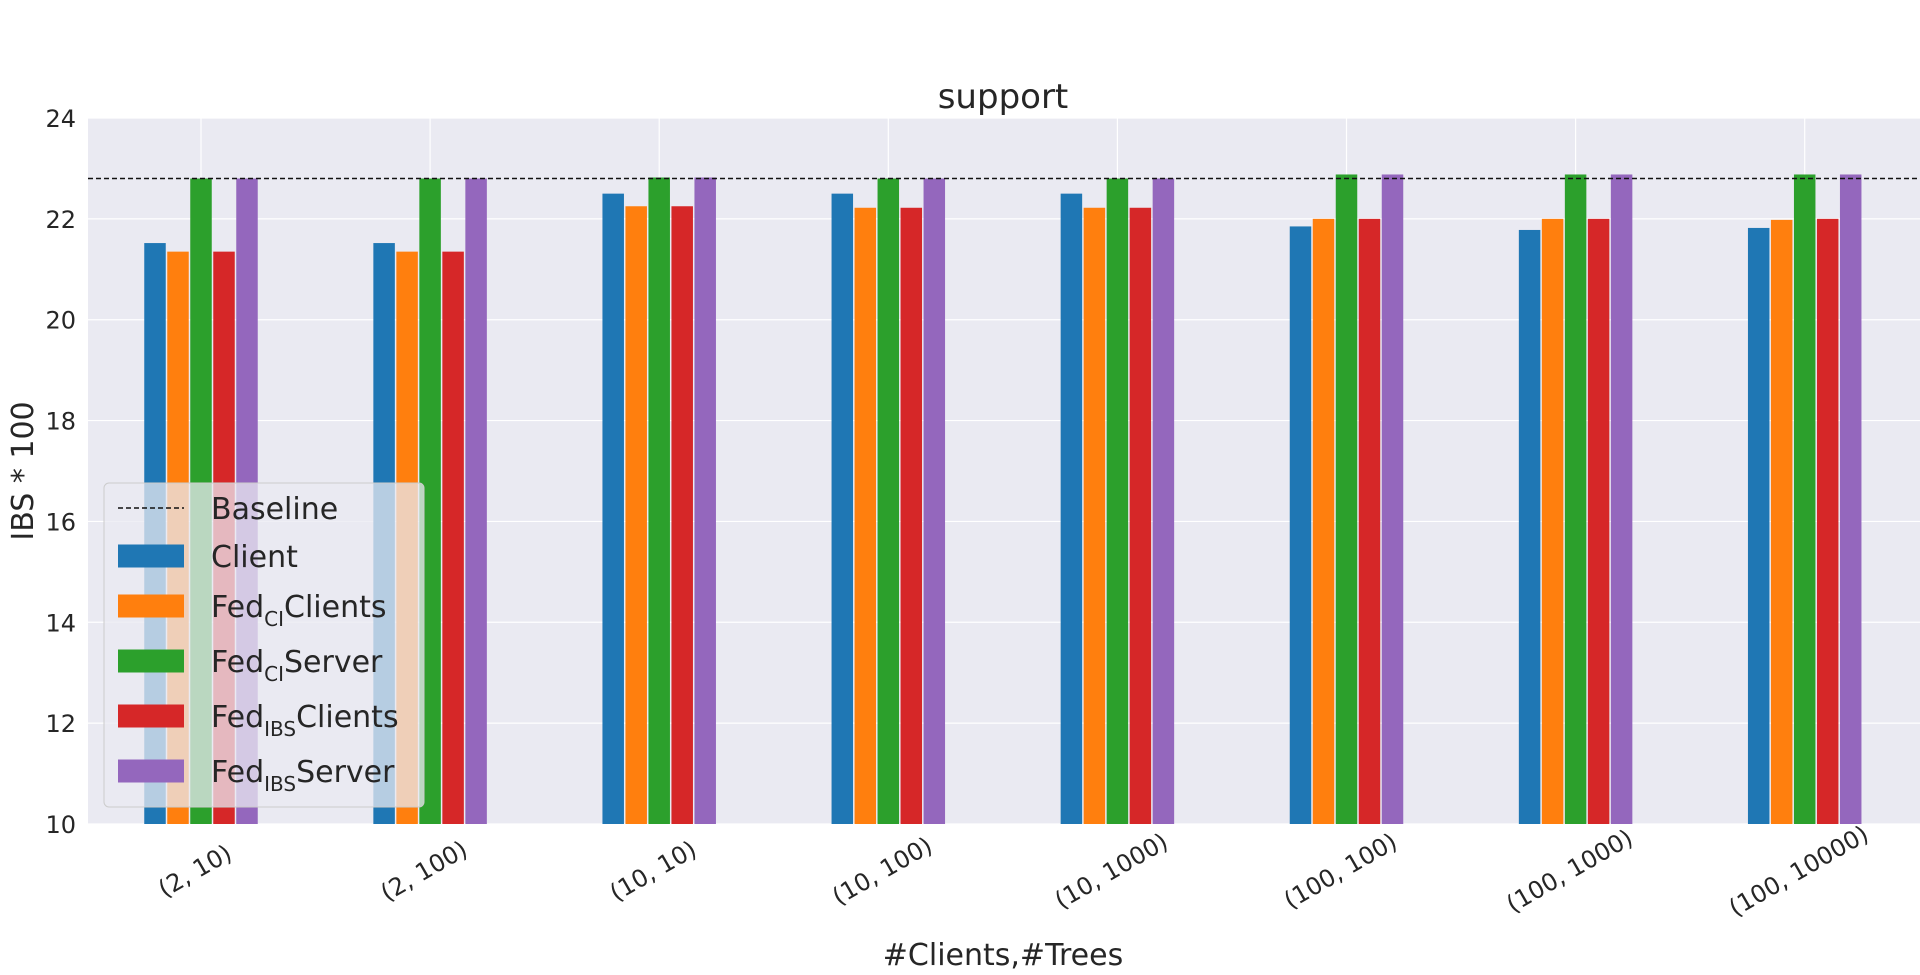  I want to click on y-tick-label: 14, so click(60, 623).